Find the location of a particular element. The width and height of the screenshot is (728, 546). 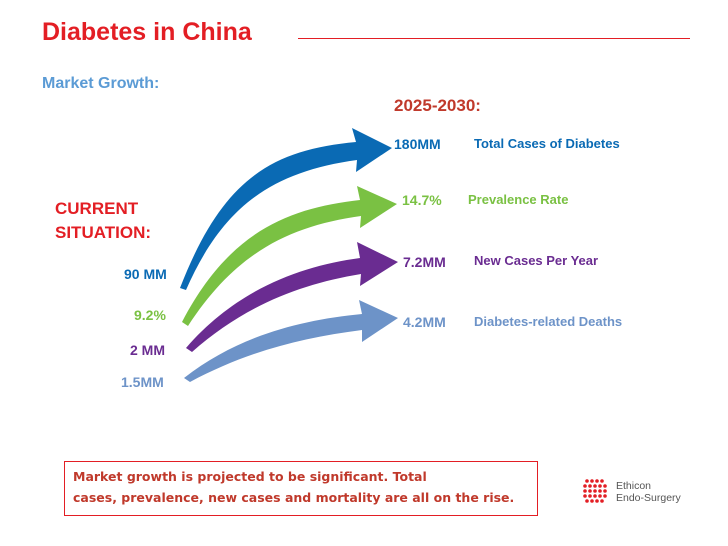

current-new-cases: 2 MM is located at coordinates (147, 350).